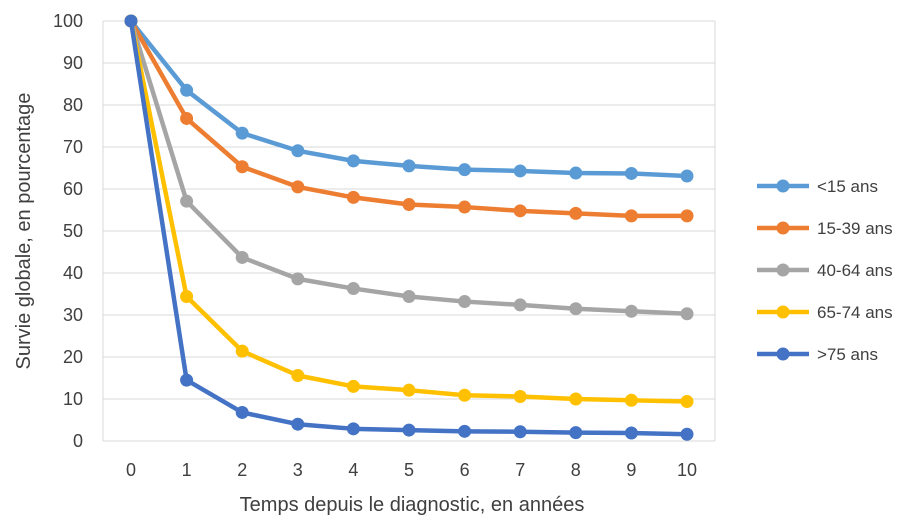 The height and width of the screenshot is (528, 917). I want to click on y-tick-label-8: 80, so click(73, 105).